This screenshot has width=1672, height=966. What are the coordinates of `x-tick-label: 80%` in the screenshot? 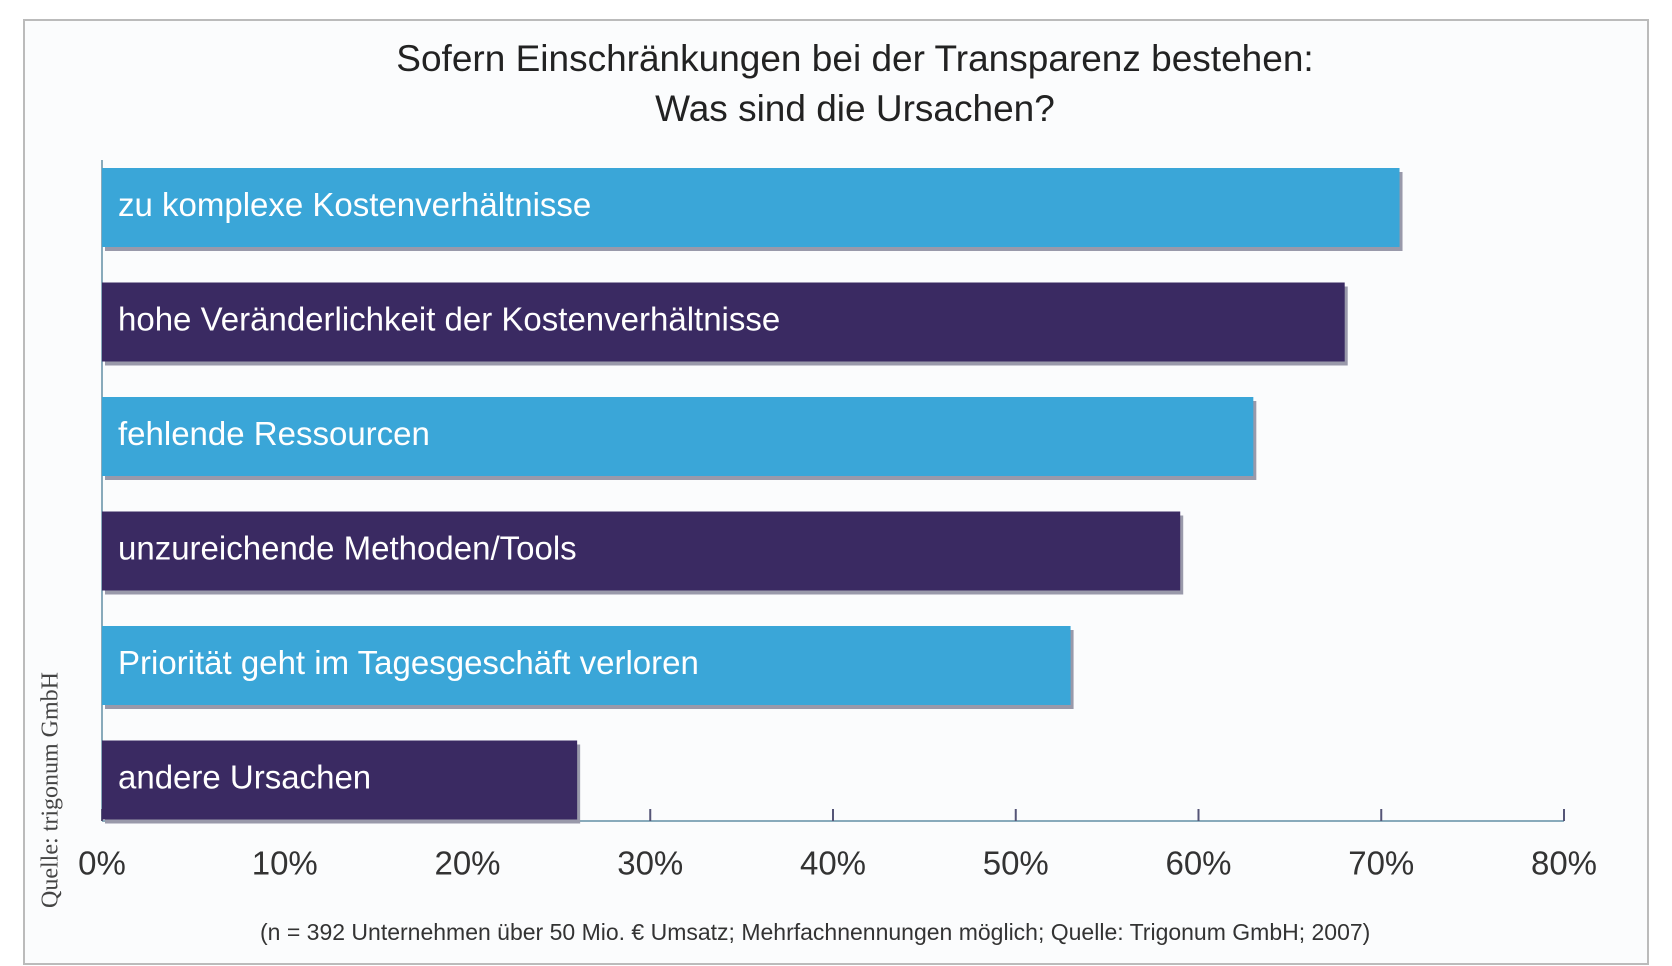 It's located at (1564, 863).